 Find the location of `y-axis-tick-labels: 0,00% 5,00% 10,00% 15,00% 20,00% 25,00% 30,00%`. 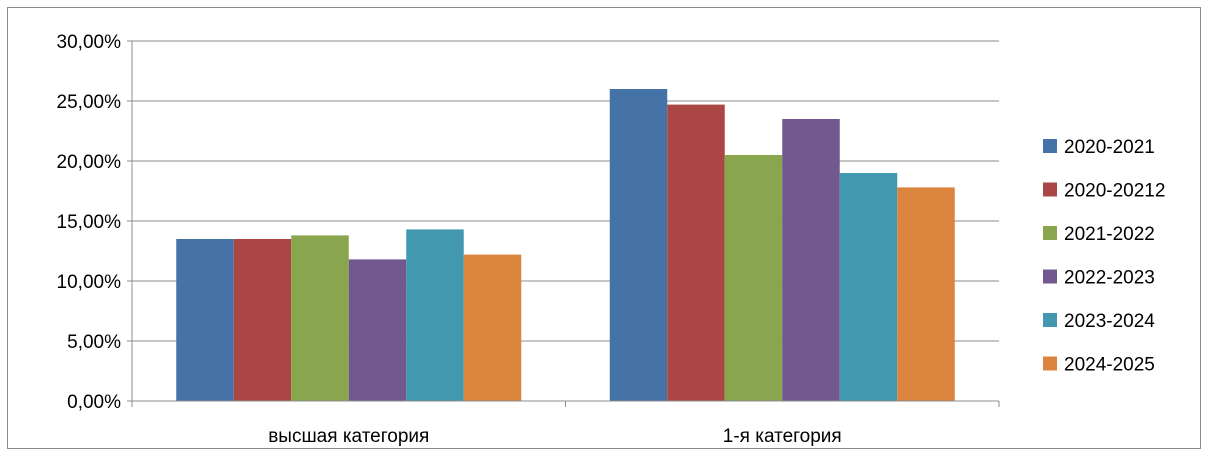

y-axis-tick-labels: 0,00% 5,00% 10,00% 15,00% 20,00% 25,00% 30,00% is located at coordinates (89, 222).